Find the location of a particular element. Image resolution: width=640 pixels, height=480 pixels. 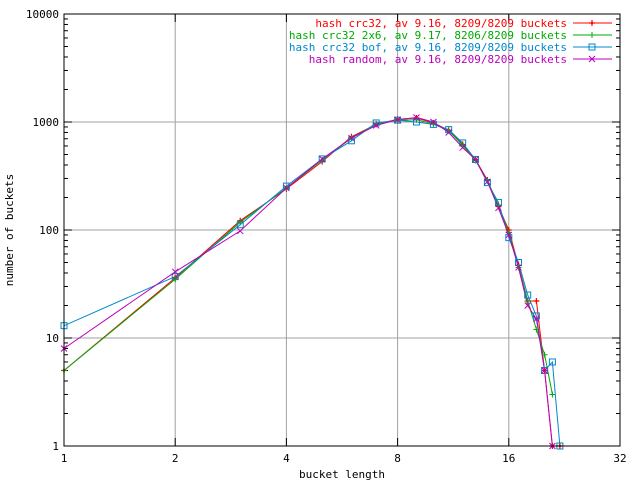

y-tick-label: 100 is located at coordinates (49, 230).